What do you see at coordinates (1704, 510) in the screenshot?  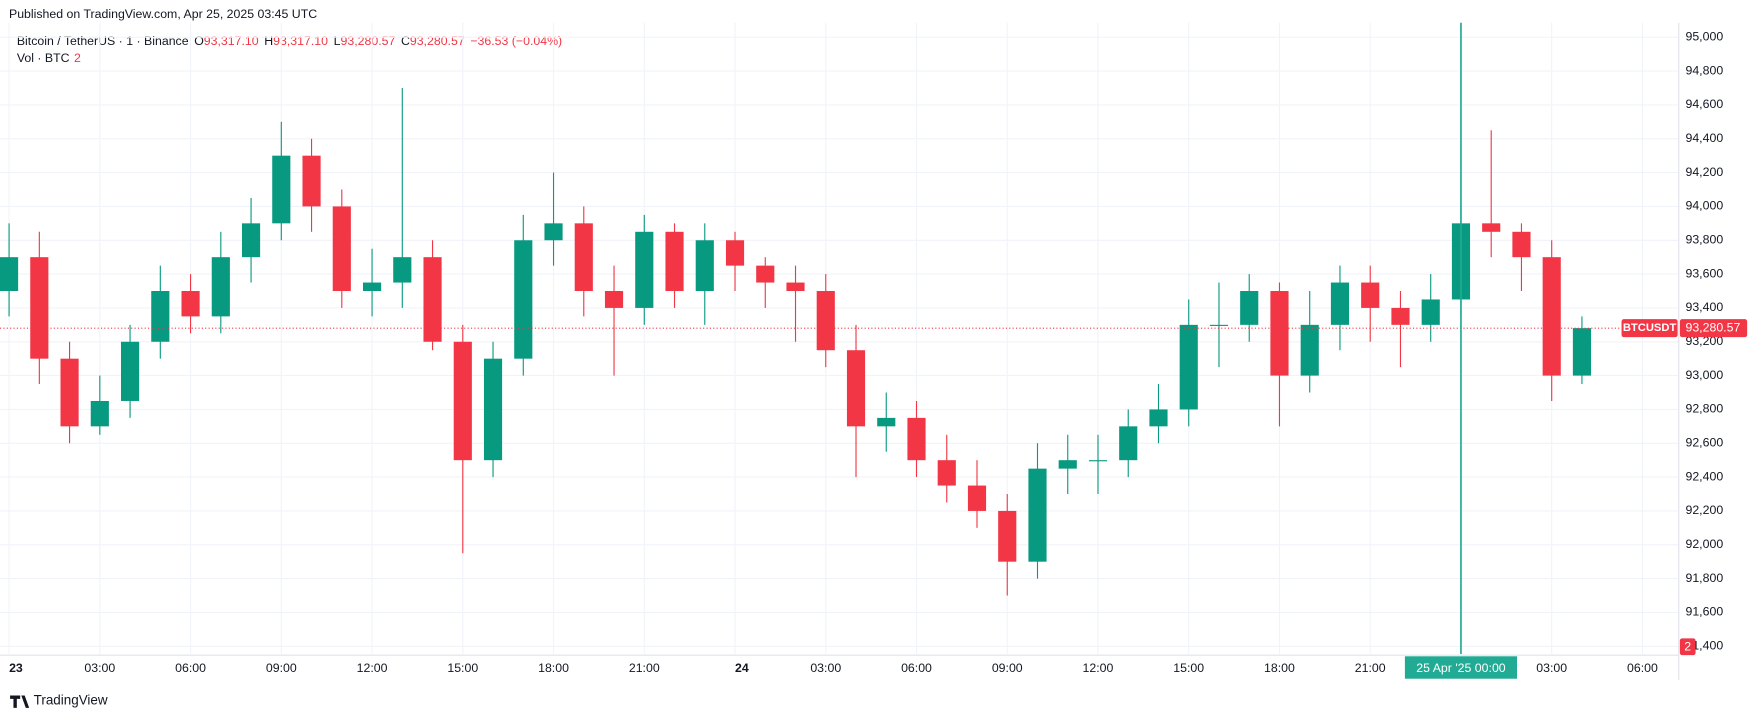 I see `y-tick-label: 92,200` at bounding box center [1704, 510].